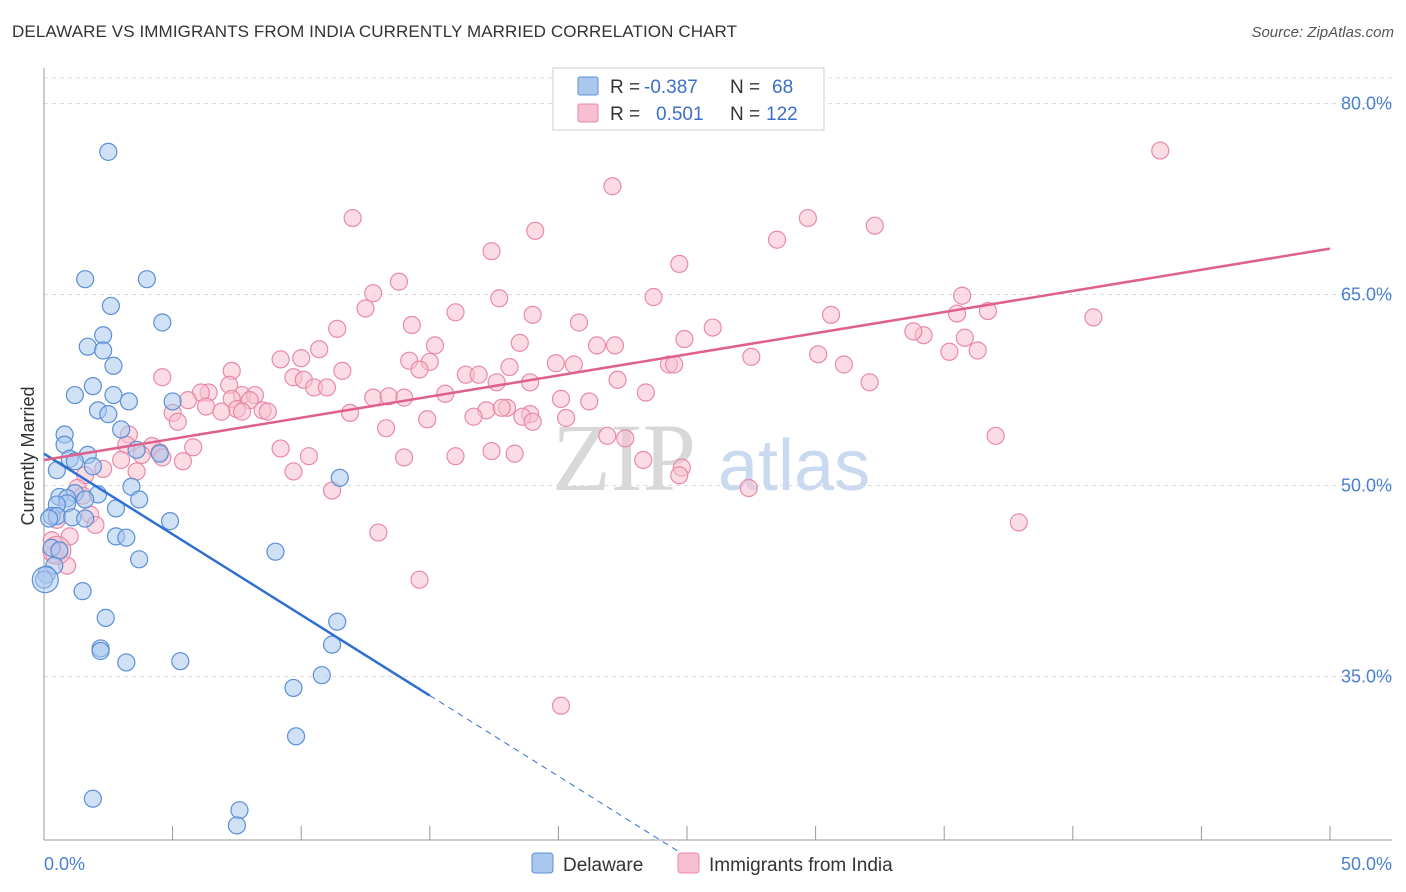 The width and height of the screenshot is (1406, 892). Describe the element at coordinates (680, 114) in the screenshot. I see `legend-india-r-value: 0.501` at that location.